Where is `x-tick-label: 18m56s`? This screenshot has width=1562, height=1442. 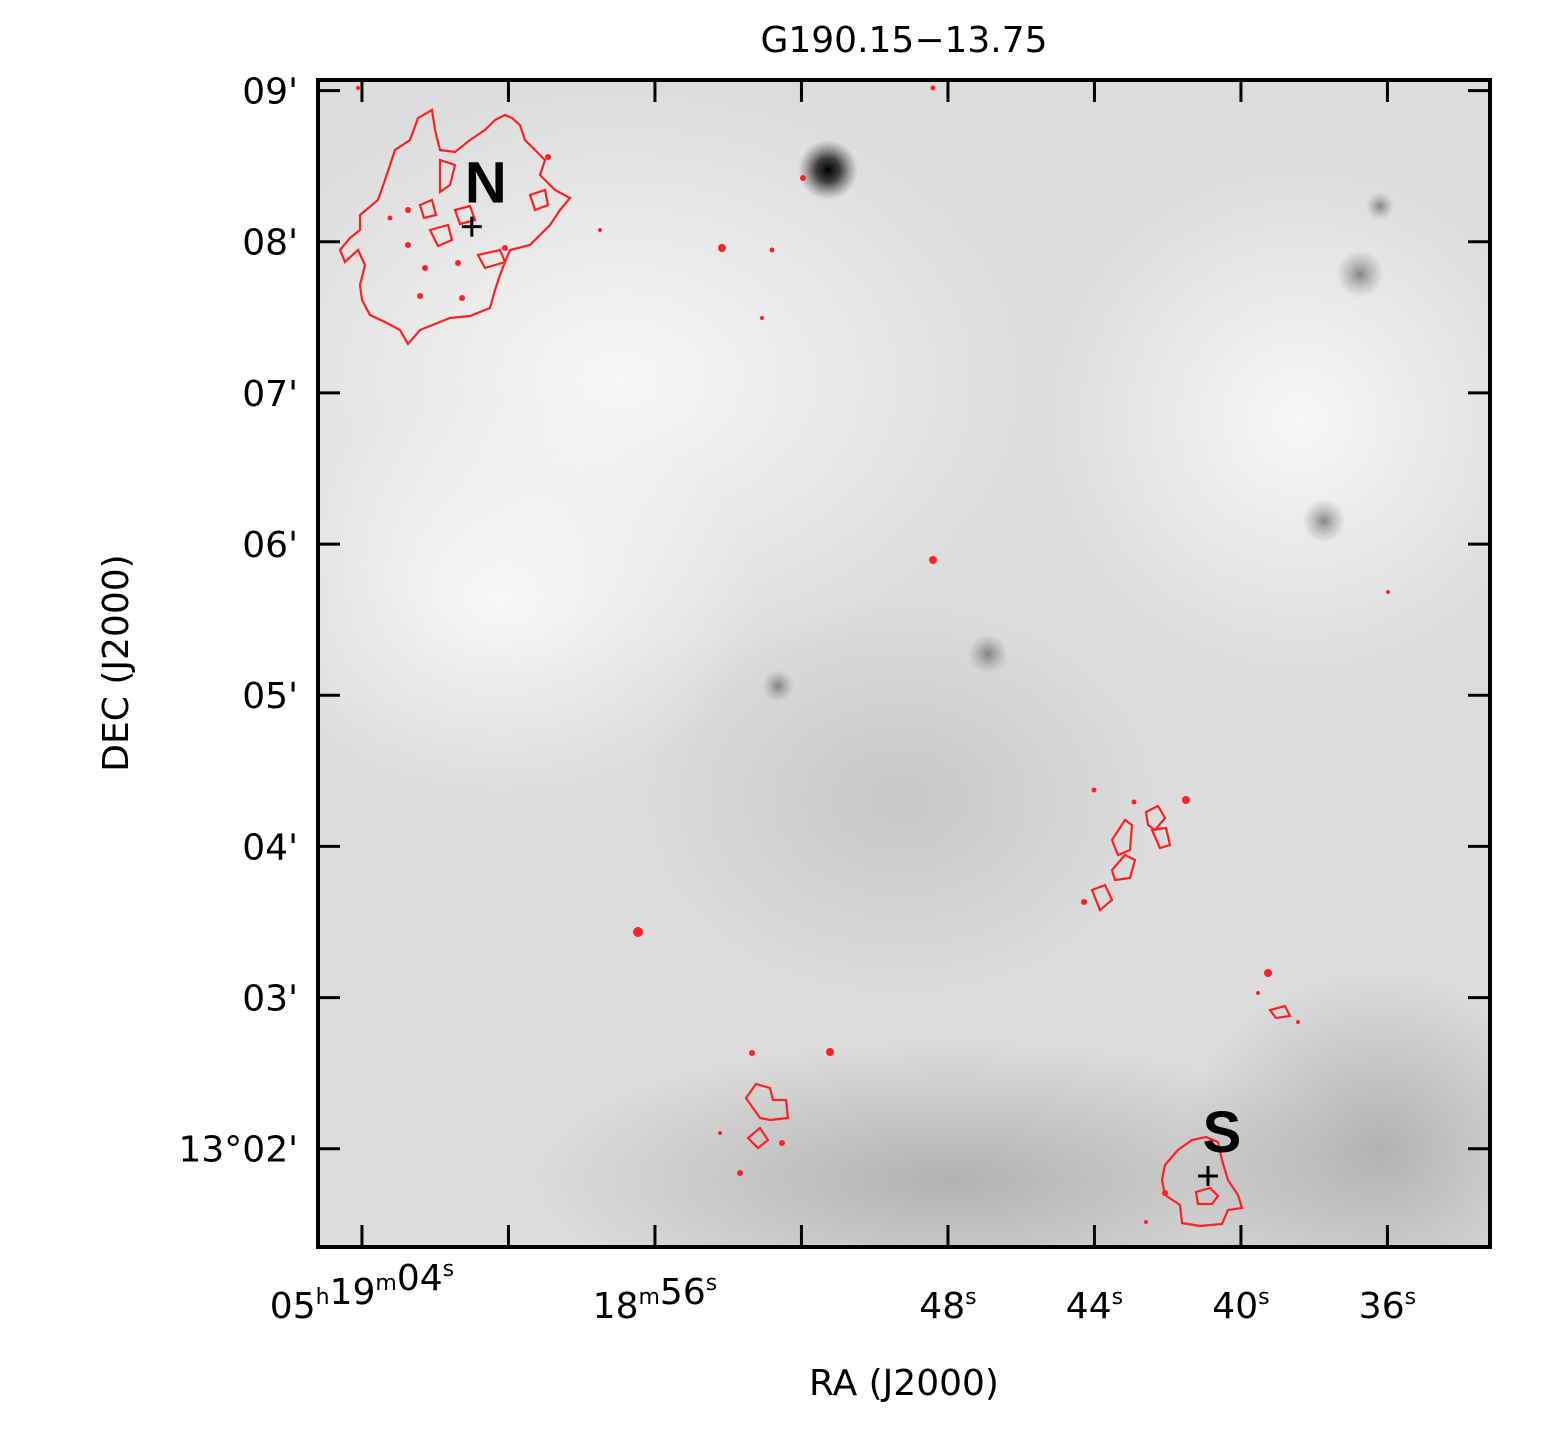
x-tick-label: 18m56s is located at coordinates (655, 1299).